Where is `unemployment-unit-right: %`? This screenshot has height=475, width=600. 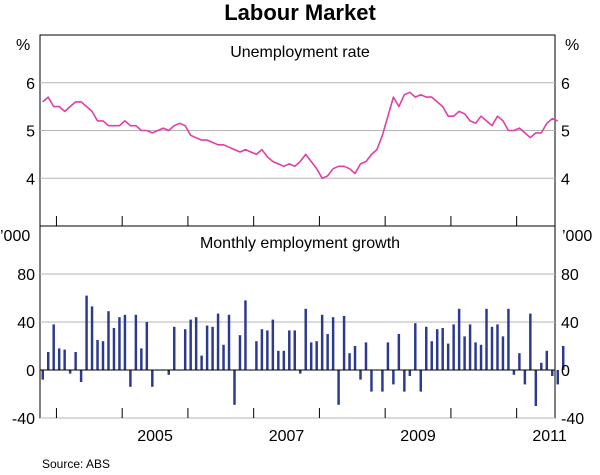
unemployment-unit-right: % is located at coordinates (572, 45).